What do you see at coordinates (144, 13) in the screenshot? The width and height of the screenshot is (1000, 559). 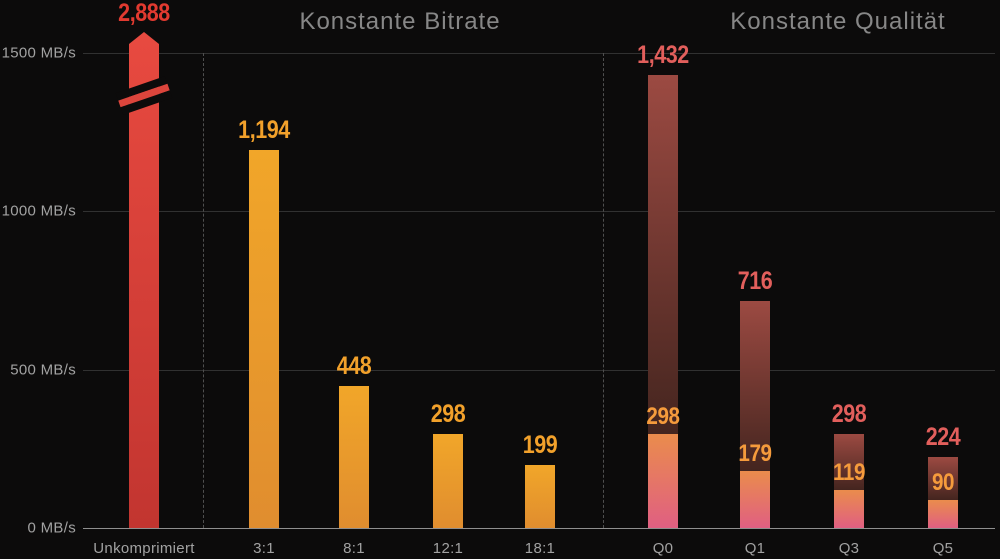 I see `bar-value-label: 2,888` at bounding box center [144, 13].